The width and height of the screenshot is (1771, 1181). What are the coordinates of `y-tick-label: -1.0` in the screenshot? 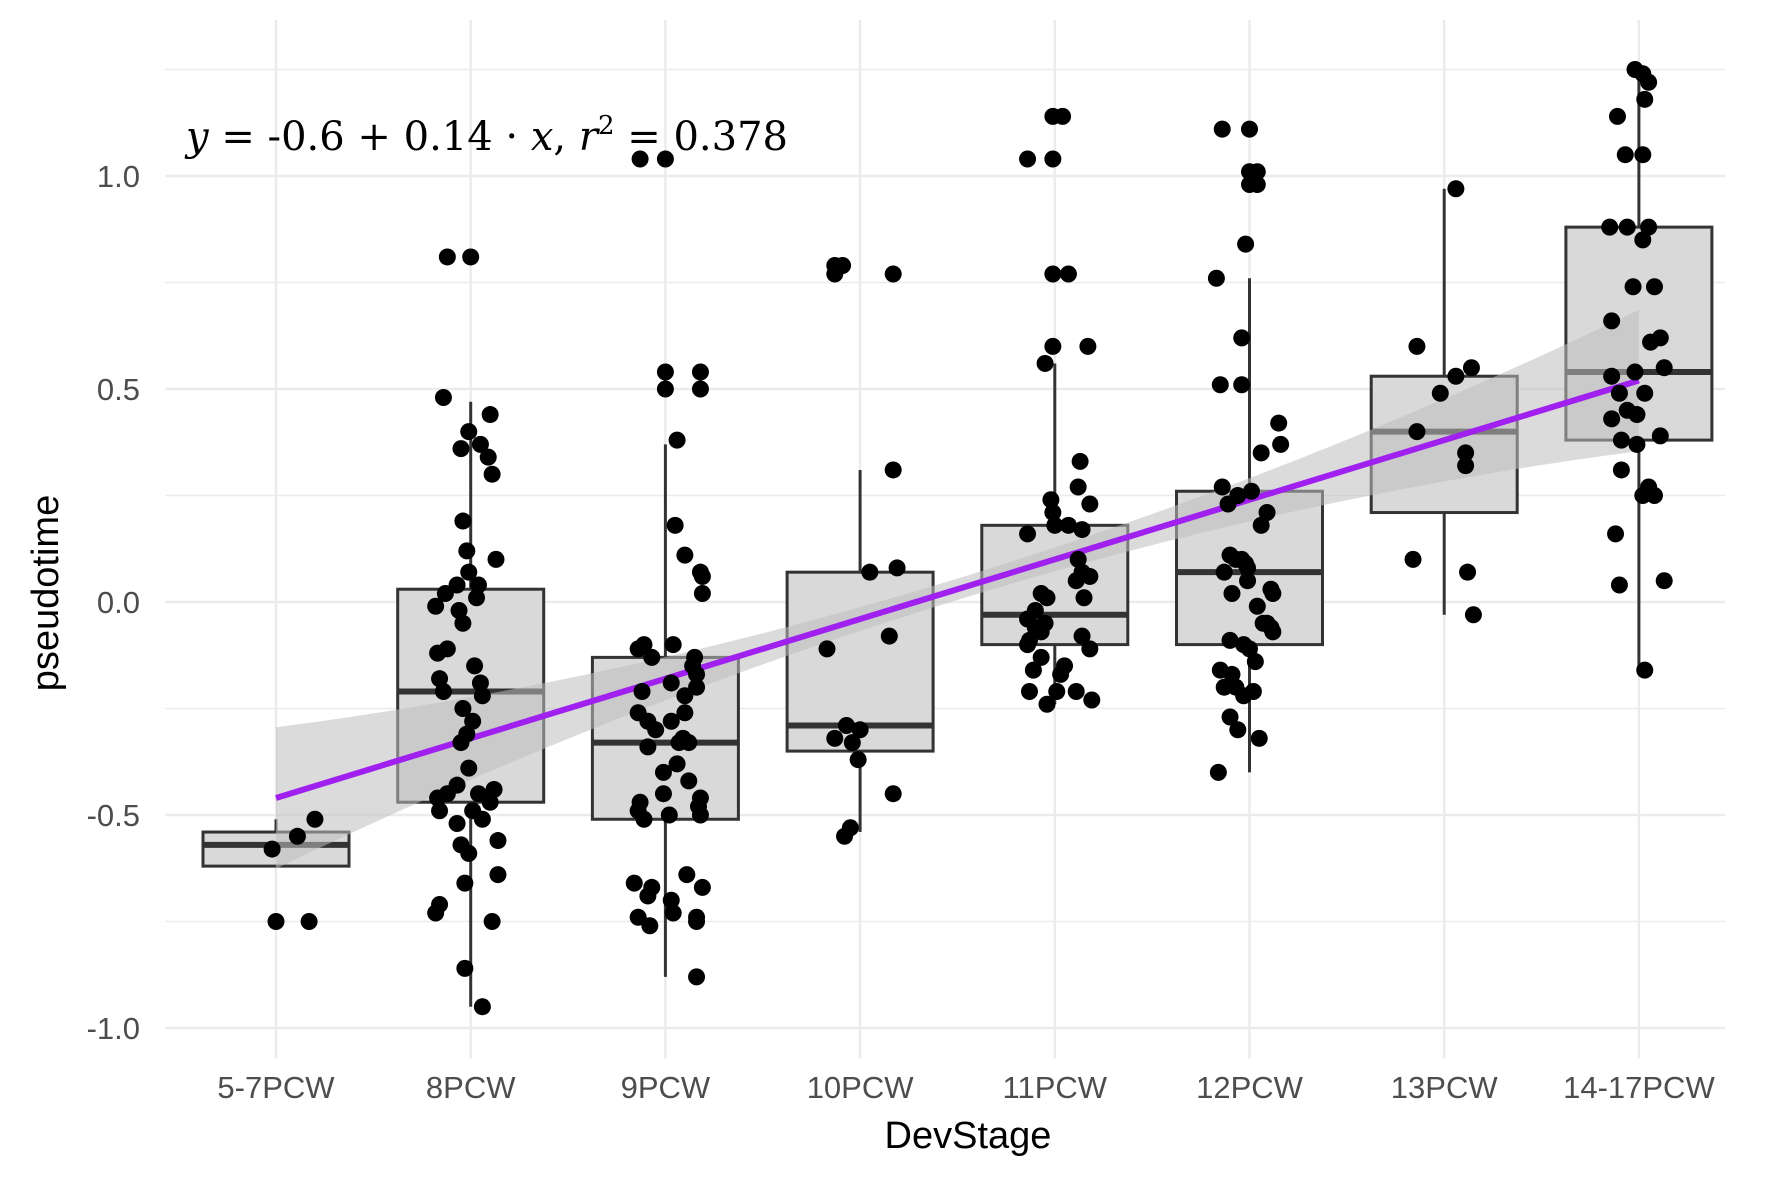 It's located at (113, 1028).